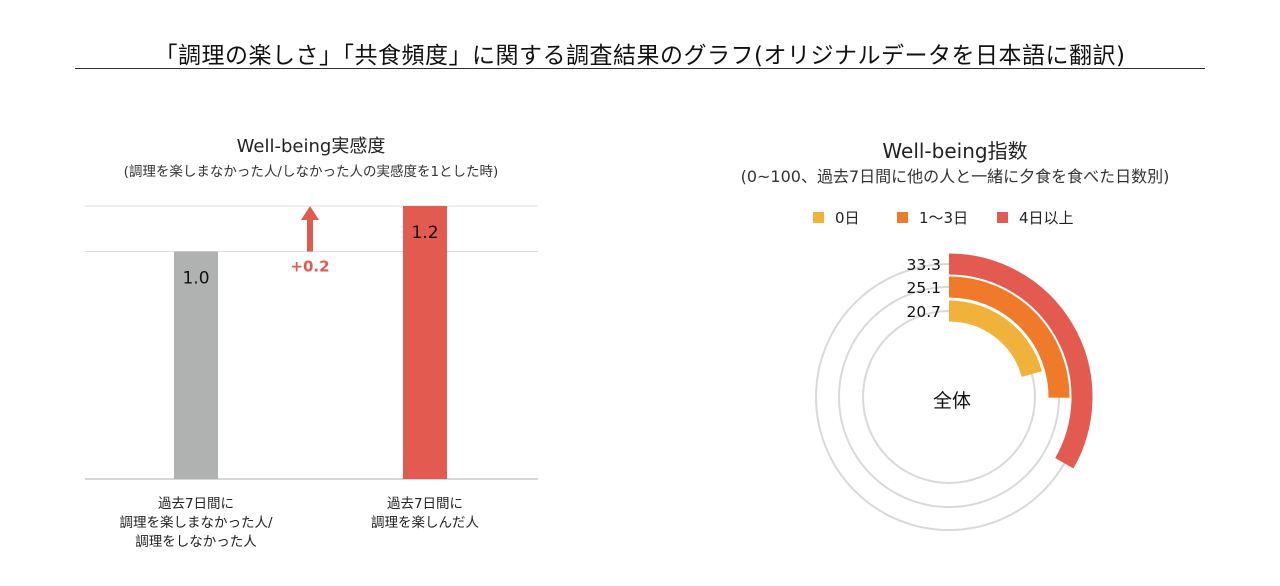 The image size is (1280, 586). I want to click on title-underline, so click(640, 68).